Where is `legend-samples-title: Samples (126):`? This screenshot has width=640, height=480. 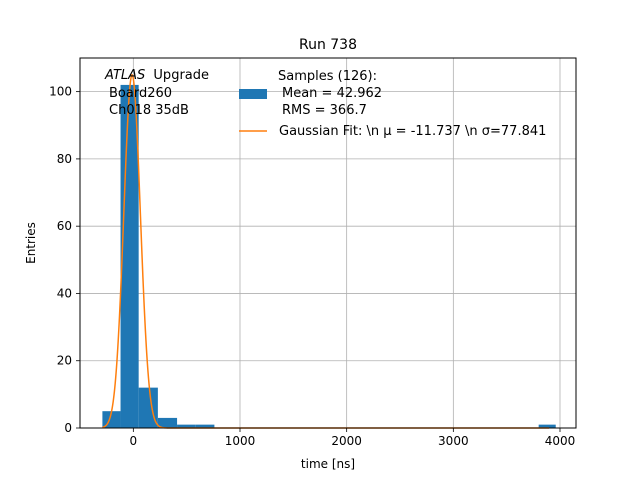
legend-samples-title: Samples (126): is located at coordinates (327, 76).